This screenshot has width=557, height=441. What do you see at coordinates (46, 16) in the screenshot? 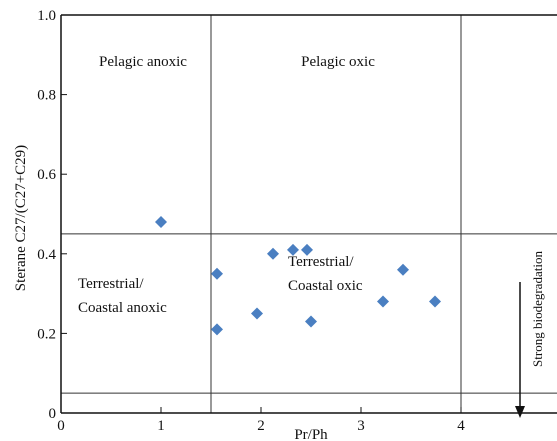
I see `y-tick-label: 1.0` at bounding box center [46, 16].